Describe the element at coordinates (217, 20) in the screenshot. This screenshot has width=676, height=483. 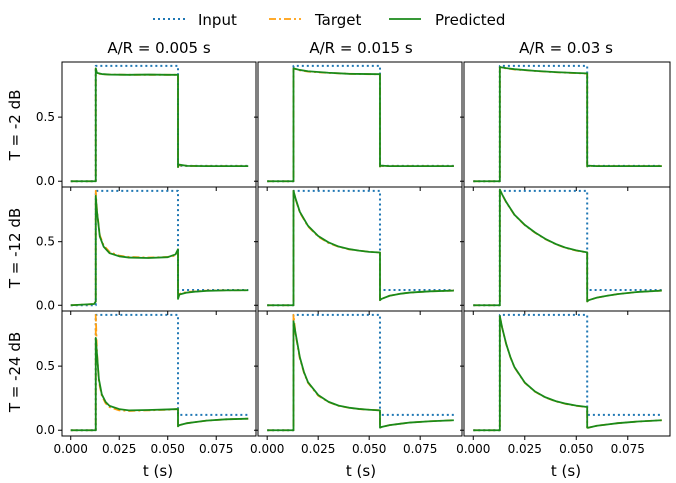
I see `legend-label-input: Input` at that location.